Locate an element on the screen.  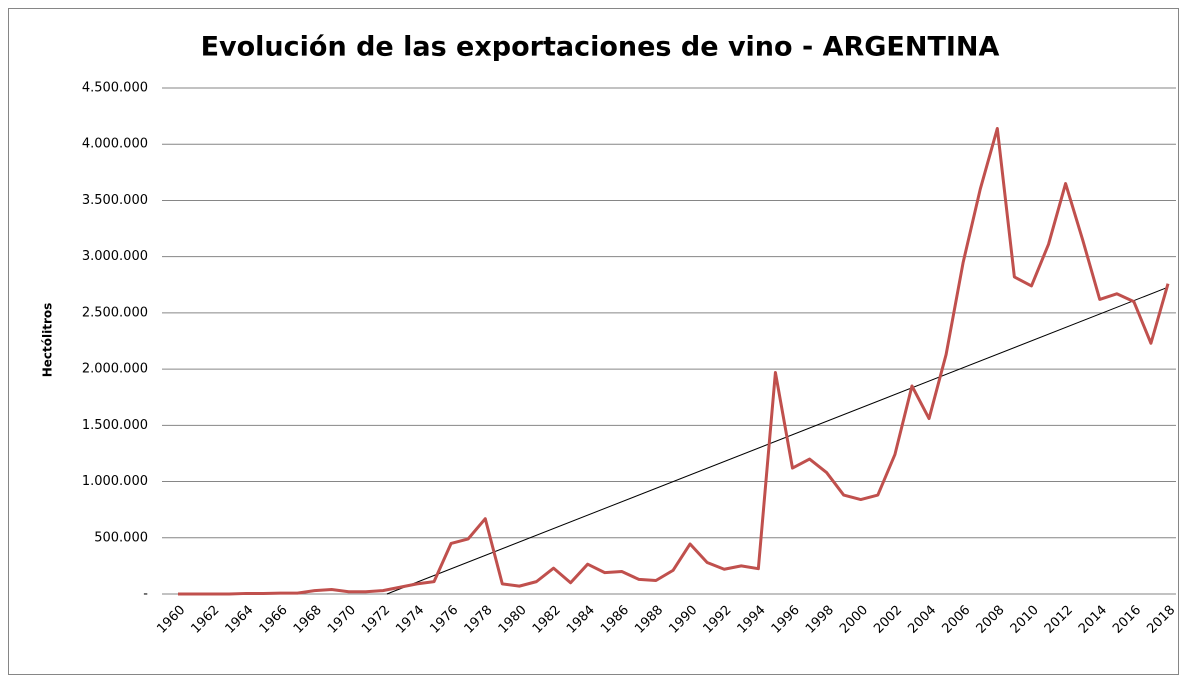
y-tick-label: 2.500.000 is located at coordinates (115, 312).